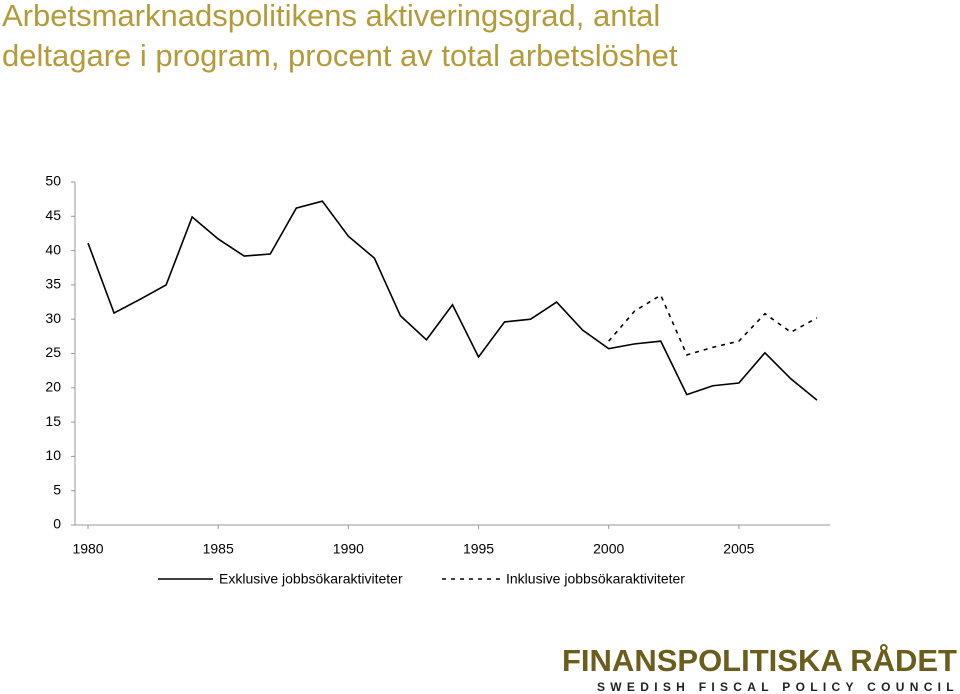 Image resolution: width=960 pixels, height=694 pixels. I want to click on line-series, so click(713, 325).